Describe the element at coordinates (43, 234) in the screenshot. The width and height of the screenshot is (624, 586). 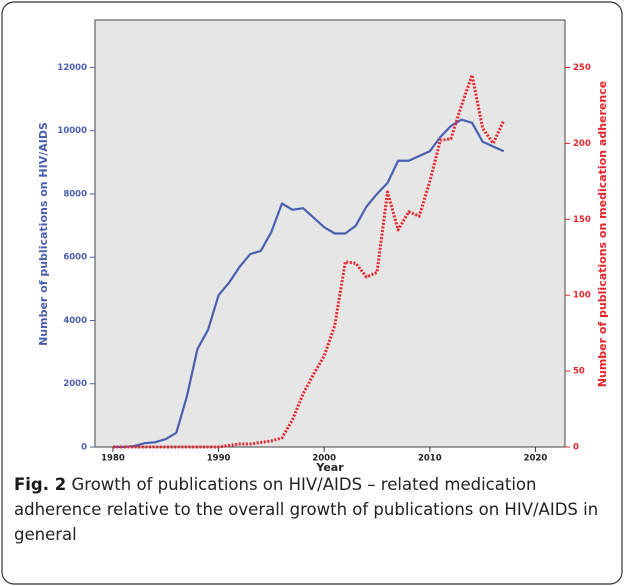
I see `y-axis-label: Number of publications on HIV/AIDS` at that location.